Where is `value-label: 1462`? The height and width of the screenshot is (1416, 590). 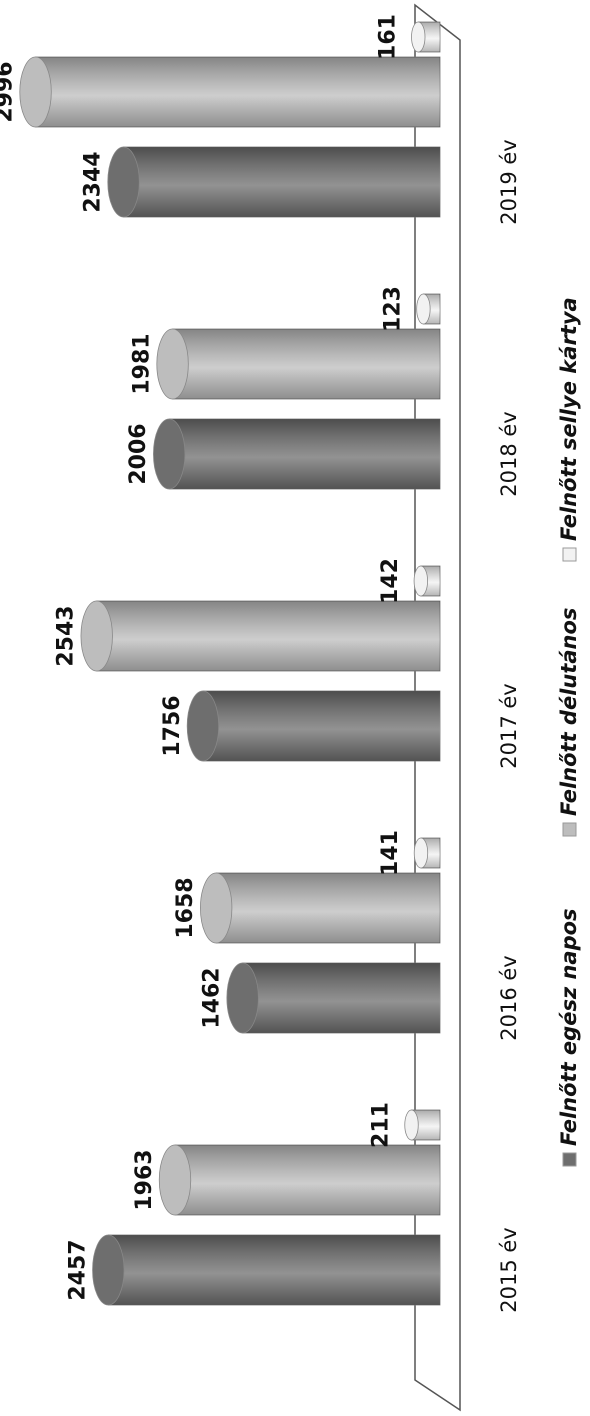 value-label: 1462 is located at coordinates (212, 997).